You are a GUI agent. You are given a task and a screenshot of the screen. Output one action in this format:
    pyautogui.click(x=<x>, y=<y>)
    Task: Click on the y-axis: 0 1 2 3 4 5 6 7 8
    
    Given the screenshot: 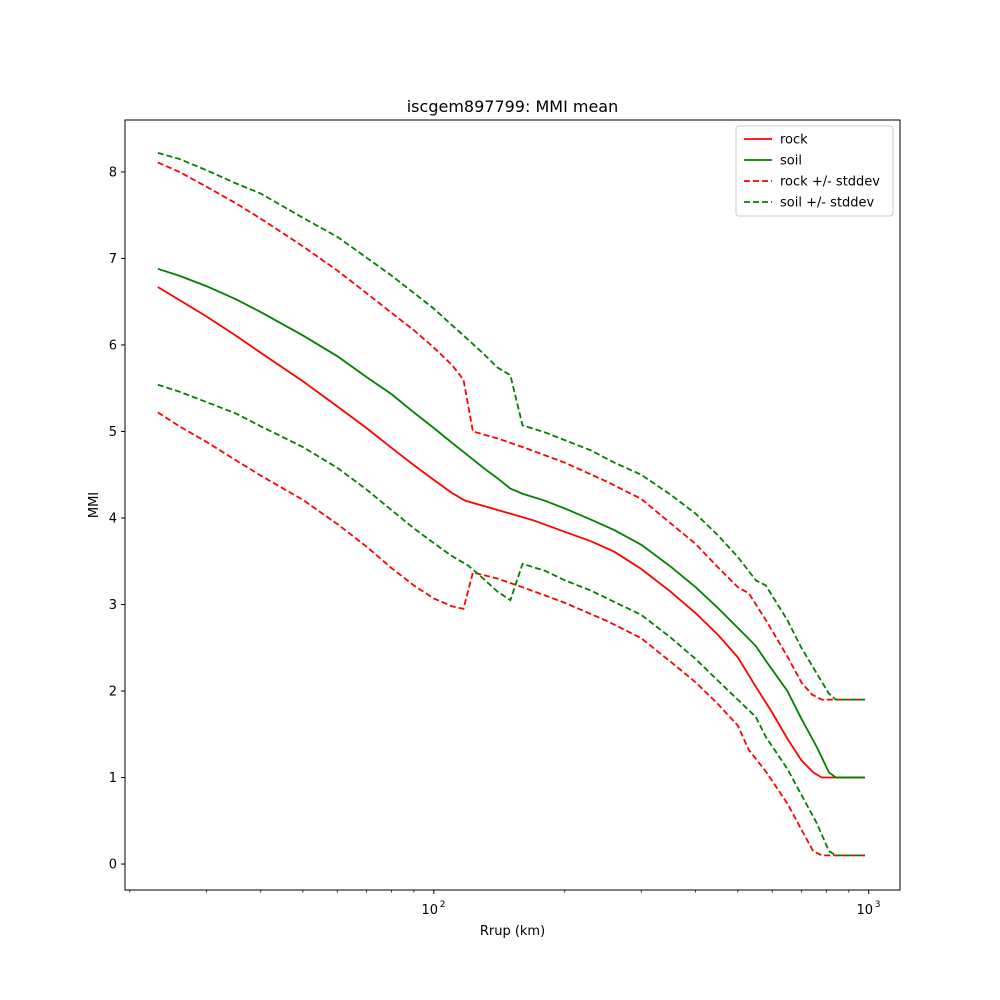 What is the action you would take?
    pyautogui.click(x=117, y=519)
    